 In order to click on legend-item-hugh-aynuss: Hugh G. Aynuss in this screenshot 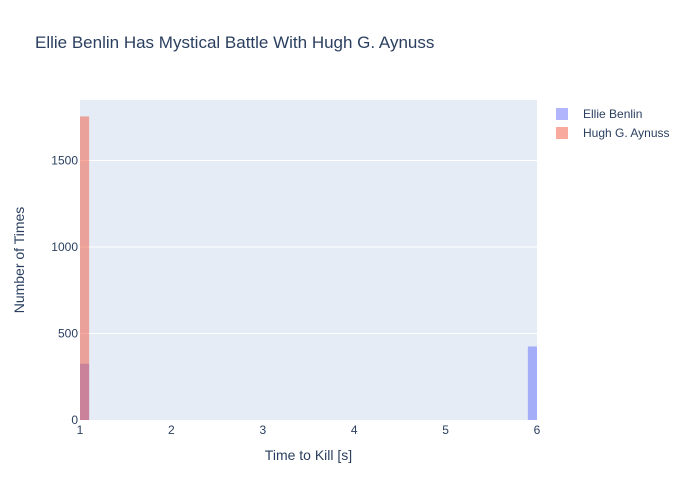, I will do `click(613, 132)`.